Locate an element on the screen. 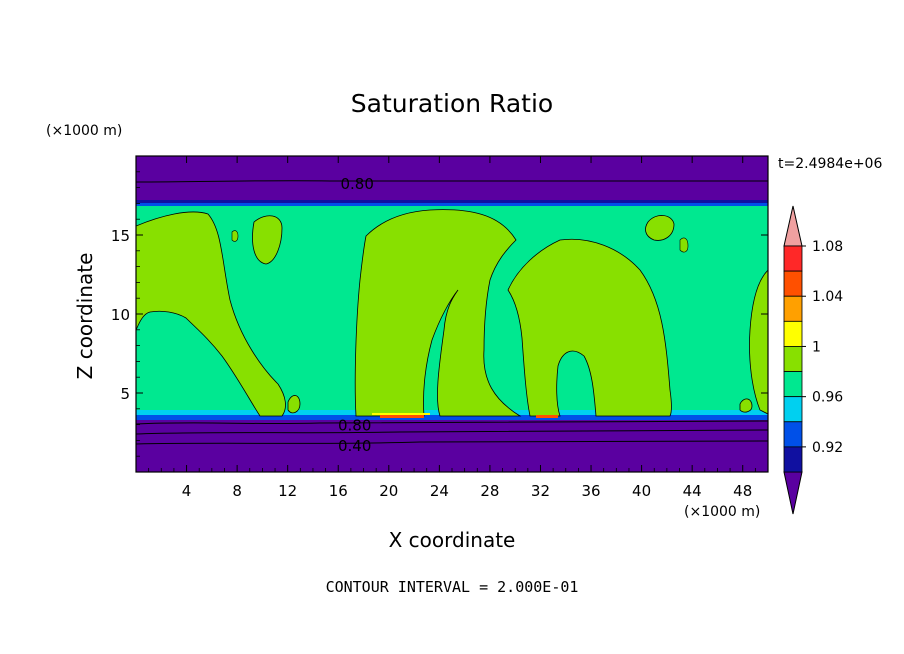 The width and height of the screenshot is (904, 654). field-band-blue-upper is located at coordinates (452, 202).